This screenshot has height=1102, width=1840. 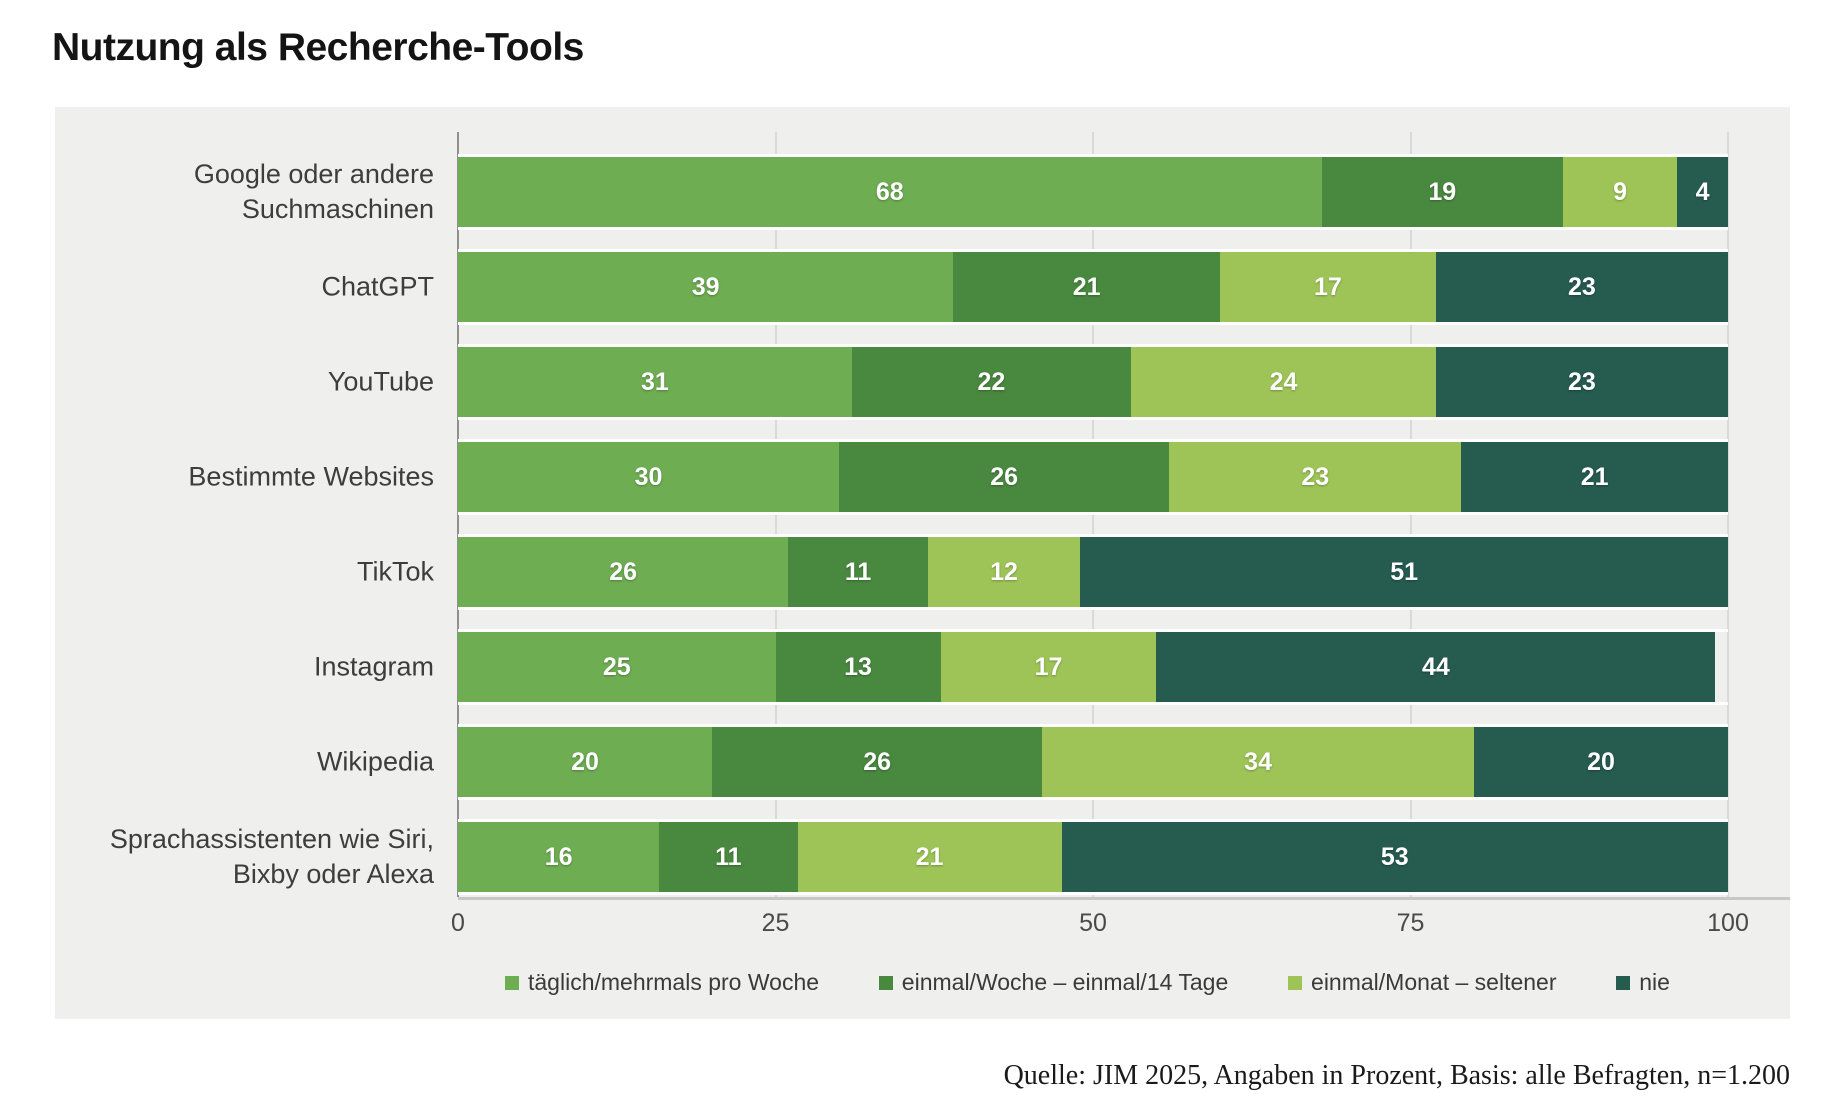 What do you see at coordinates (395, 571) in the screenshot?
I see `category-label: TikTok` at bounding box center [395, 571].